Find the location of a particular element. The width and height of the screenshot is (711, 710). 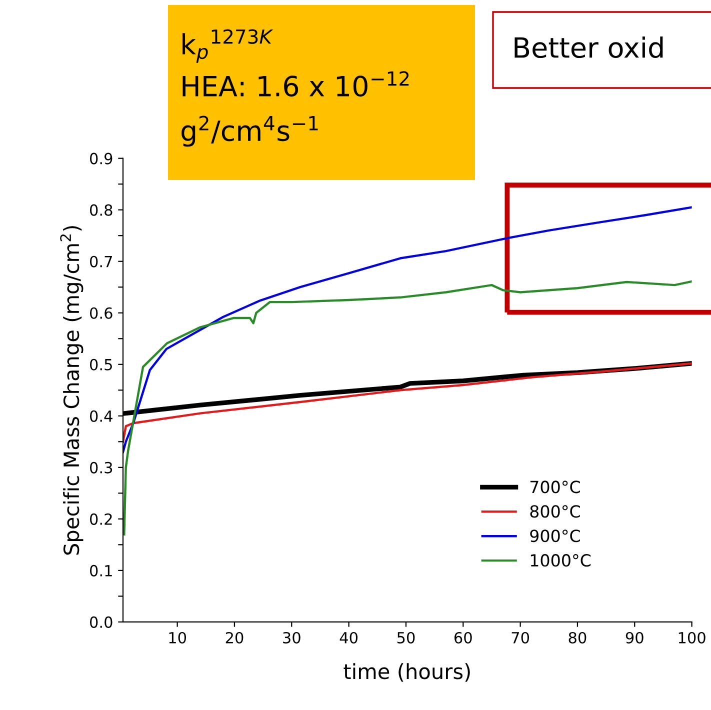

y-tick-label: 0.0 is located at coordinates (101, 622).